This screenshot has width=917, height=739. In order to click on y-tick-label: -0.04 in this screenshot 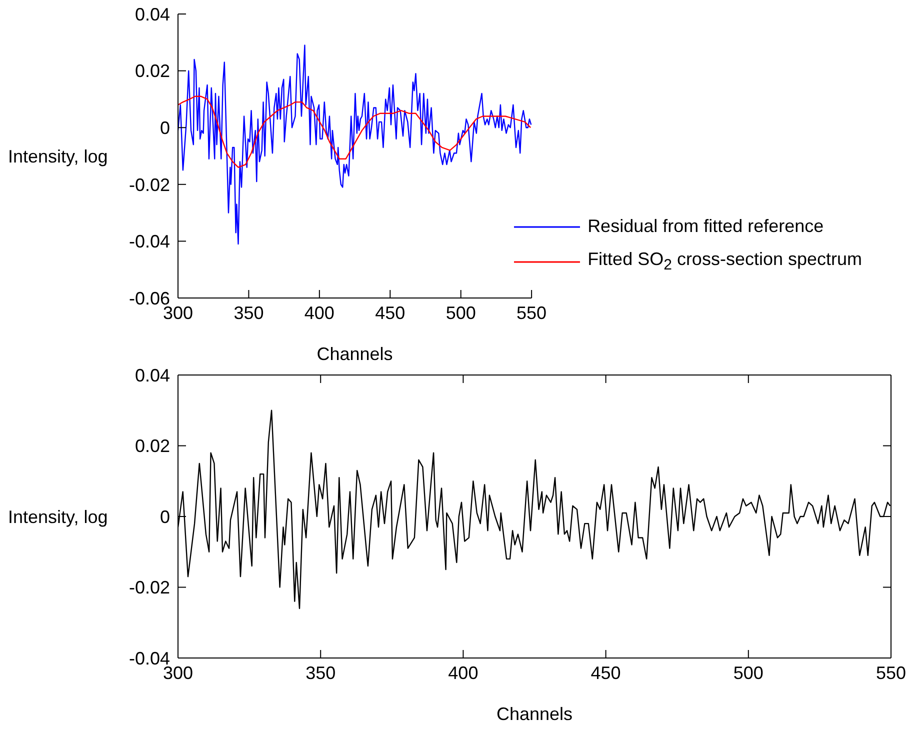, I will do `click(149, 242)`.